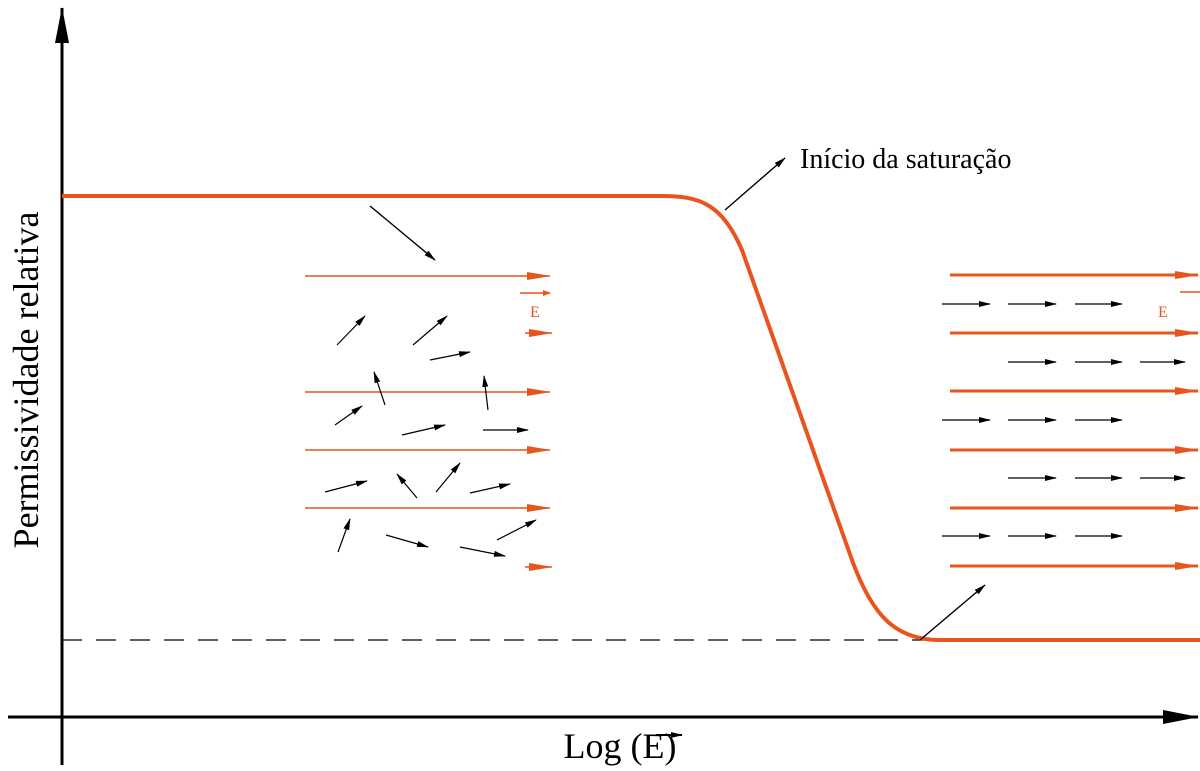 Image resolution: width=1200 pixels, height=771 pixels. I want to click on random-dipoles: E, so click(429, 421).